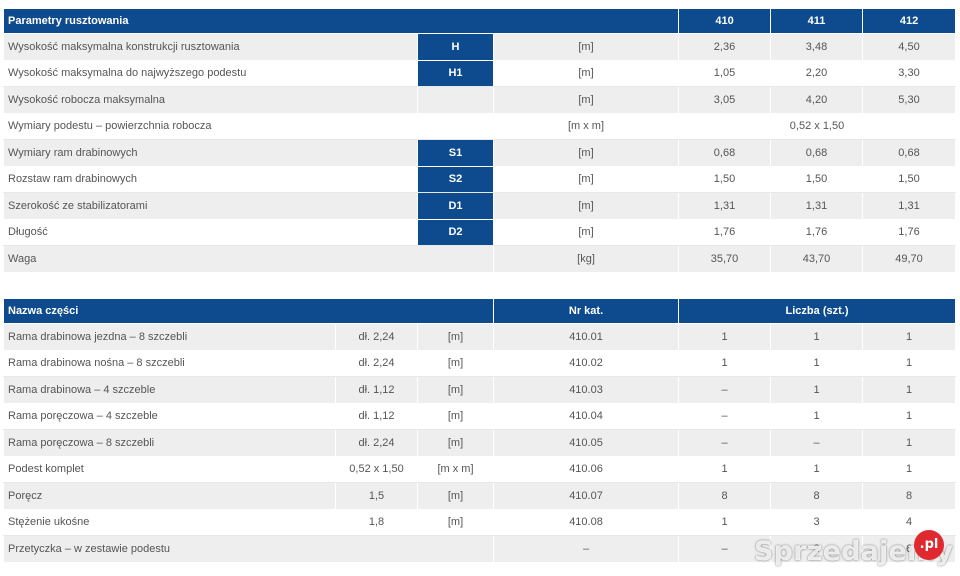  I want to click on parameter-value: 3,48, so click(817, 47).